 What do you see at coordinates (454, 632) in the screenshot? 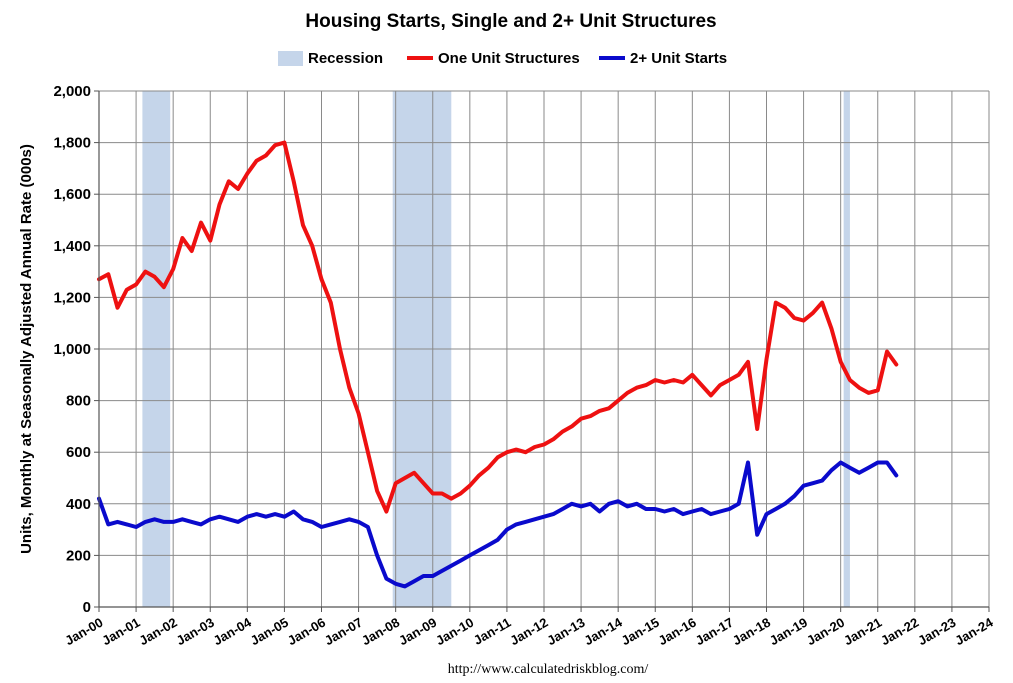
I see `x-tick-label-10: Jan-10` at bounding box center [454, 632].